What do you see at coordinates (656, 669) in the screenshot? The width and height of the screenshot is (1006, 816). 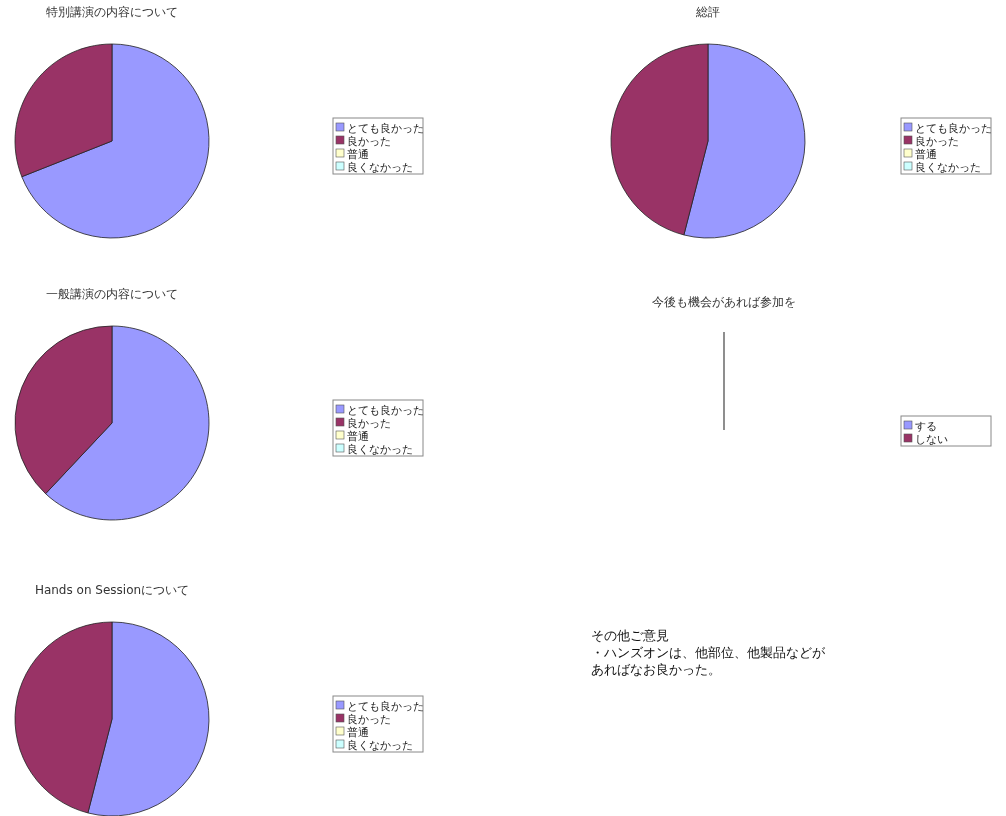 I see `text: あればなお良かった。` at bounding box center [656, 669].